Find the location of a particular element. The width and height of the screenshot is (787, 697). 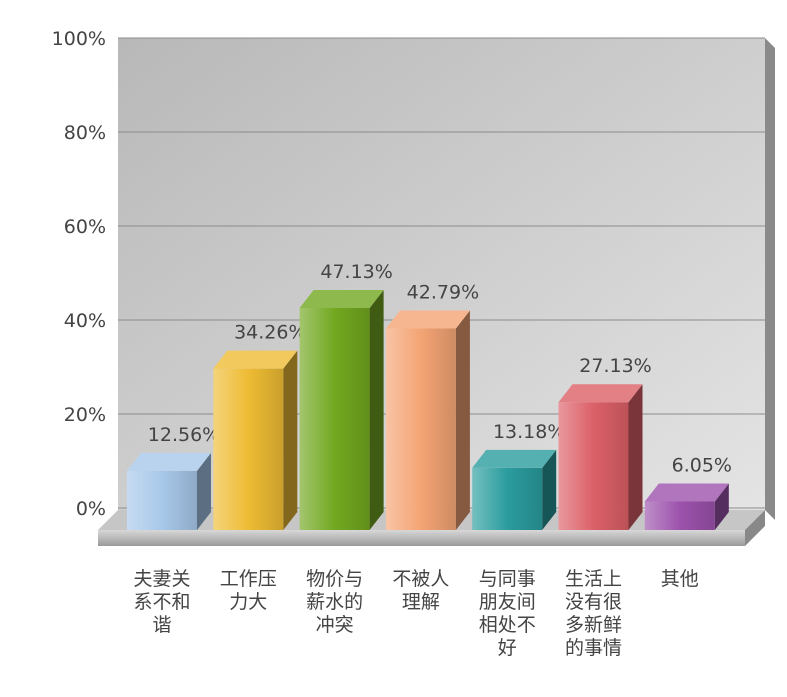

x-tick-line: 工作压 is located at coordinates (248, 579).